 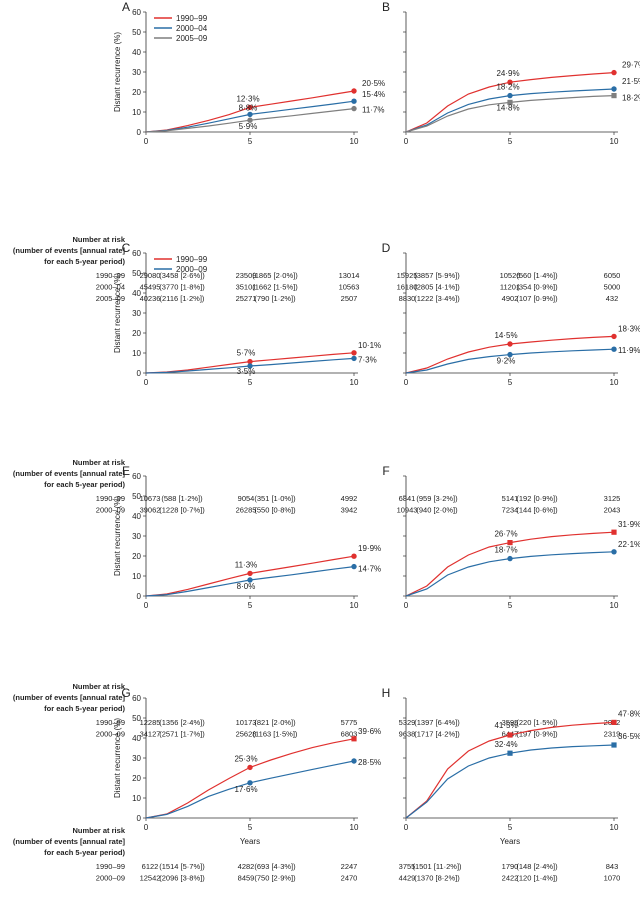 What do you see at coordinates (117, 72) in the screenshot?
I see `y-axis-label: Distant recurrence (%)` at bounding box center [117, 72].